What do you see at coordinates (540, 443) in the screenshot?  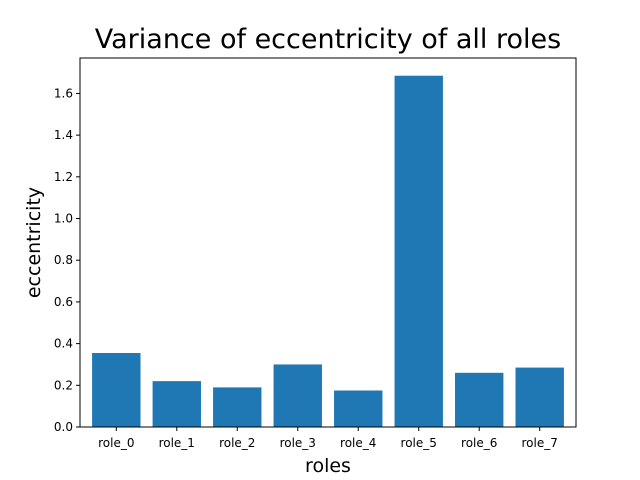 I see `x-tick-label: role_7` at bounding box center [540, 443].